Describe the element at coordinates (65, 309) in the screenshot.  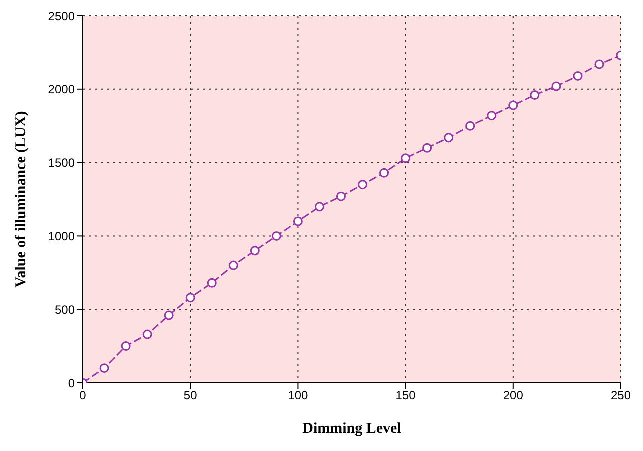
I see `y-tick-label: 500` at that location.